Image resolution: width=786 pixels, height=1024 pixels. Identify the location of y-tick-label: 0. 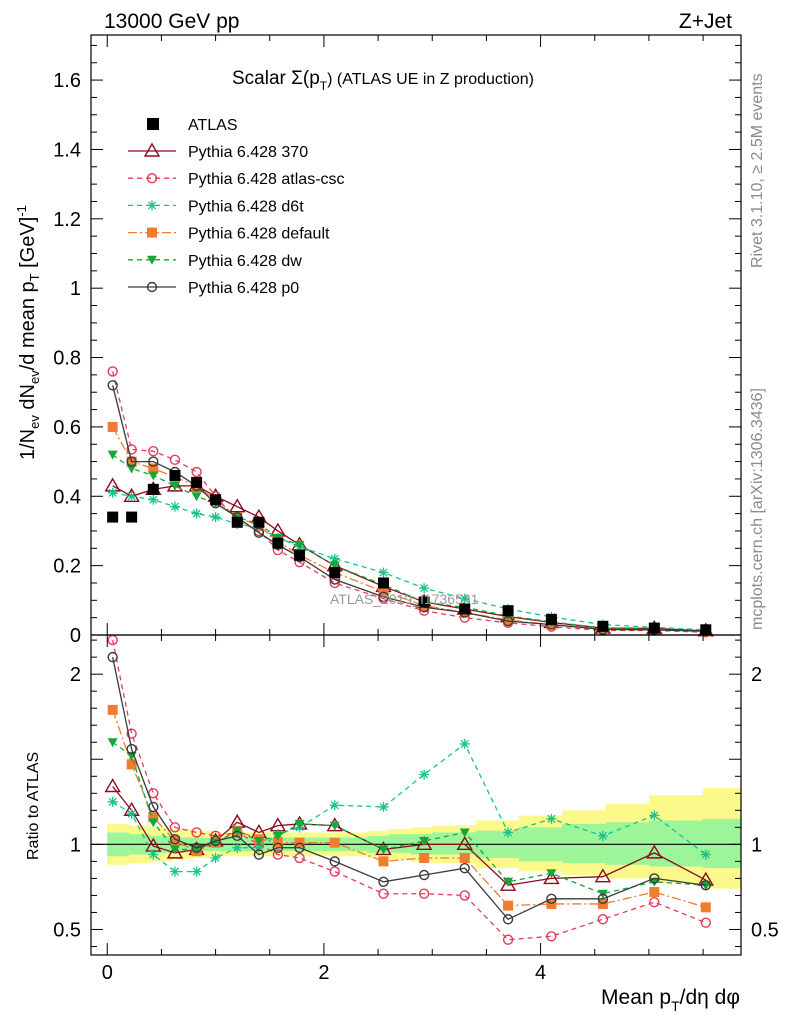
(75, 636).